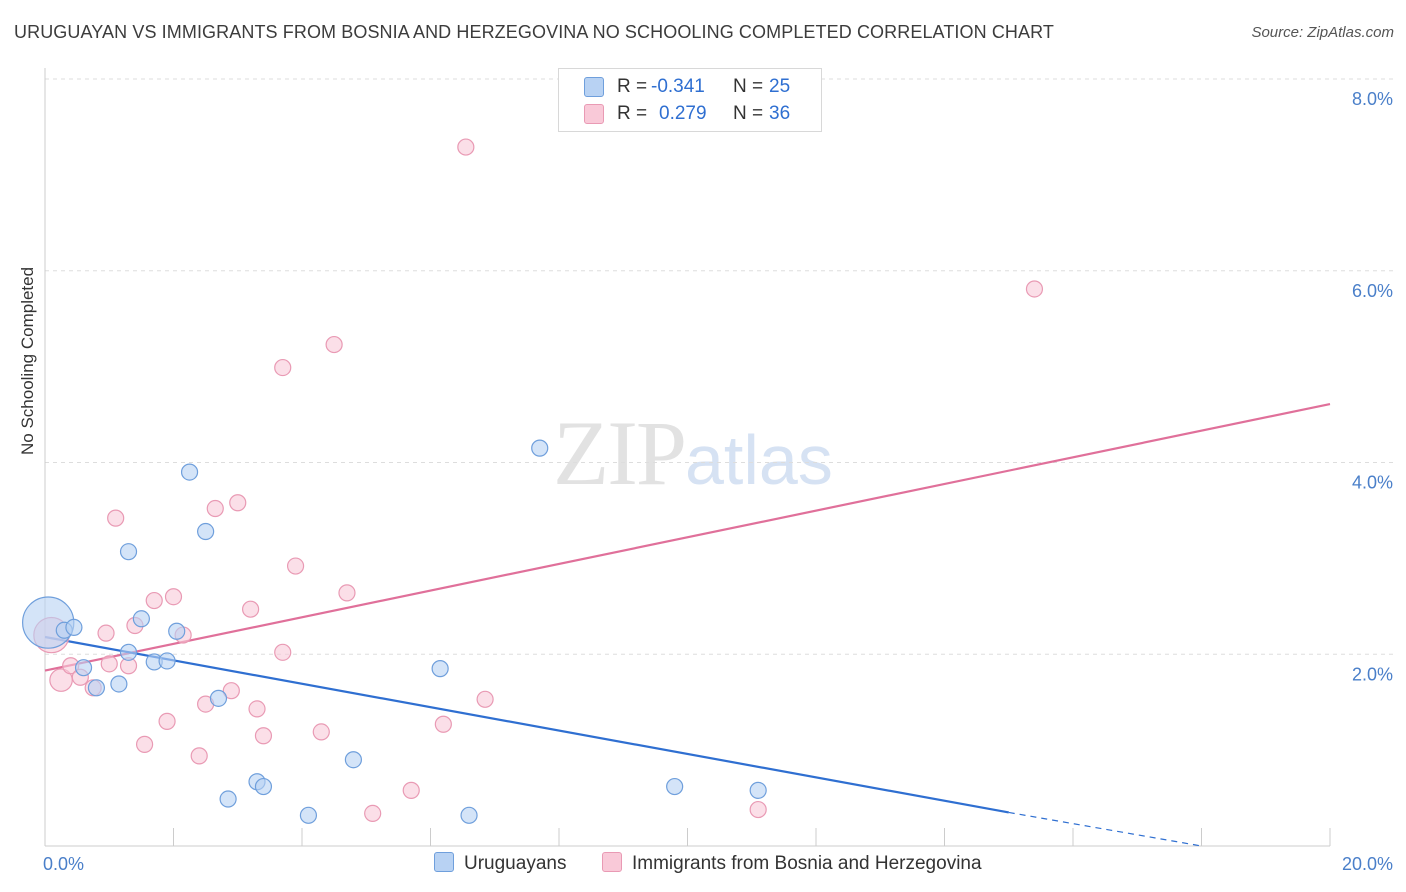  I want to click on watermark-zip: ZIP, so click(620, 453).